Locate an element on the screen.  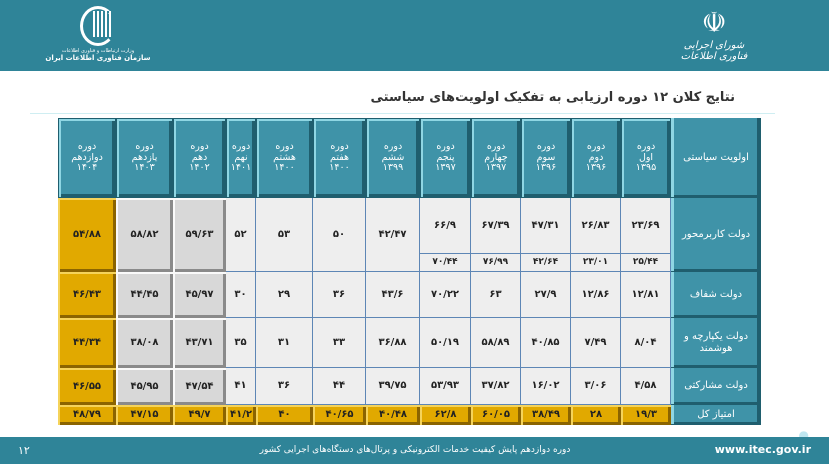
table-cell: ۳۸/۰۸ is located at coordinates (144, 343).